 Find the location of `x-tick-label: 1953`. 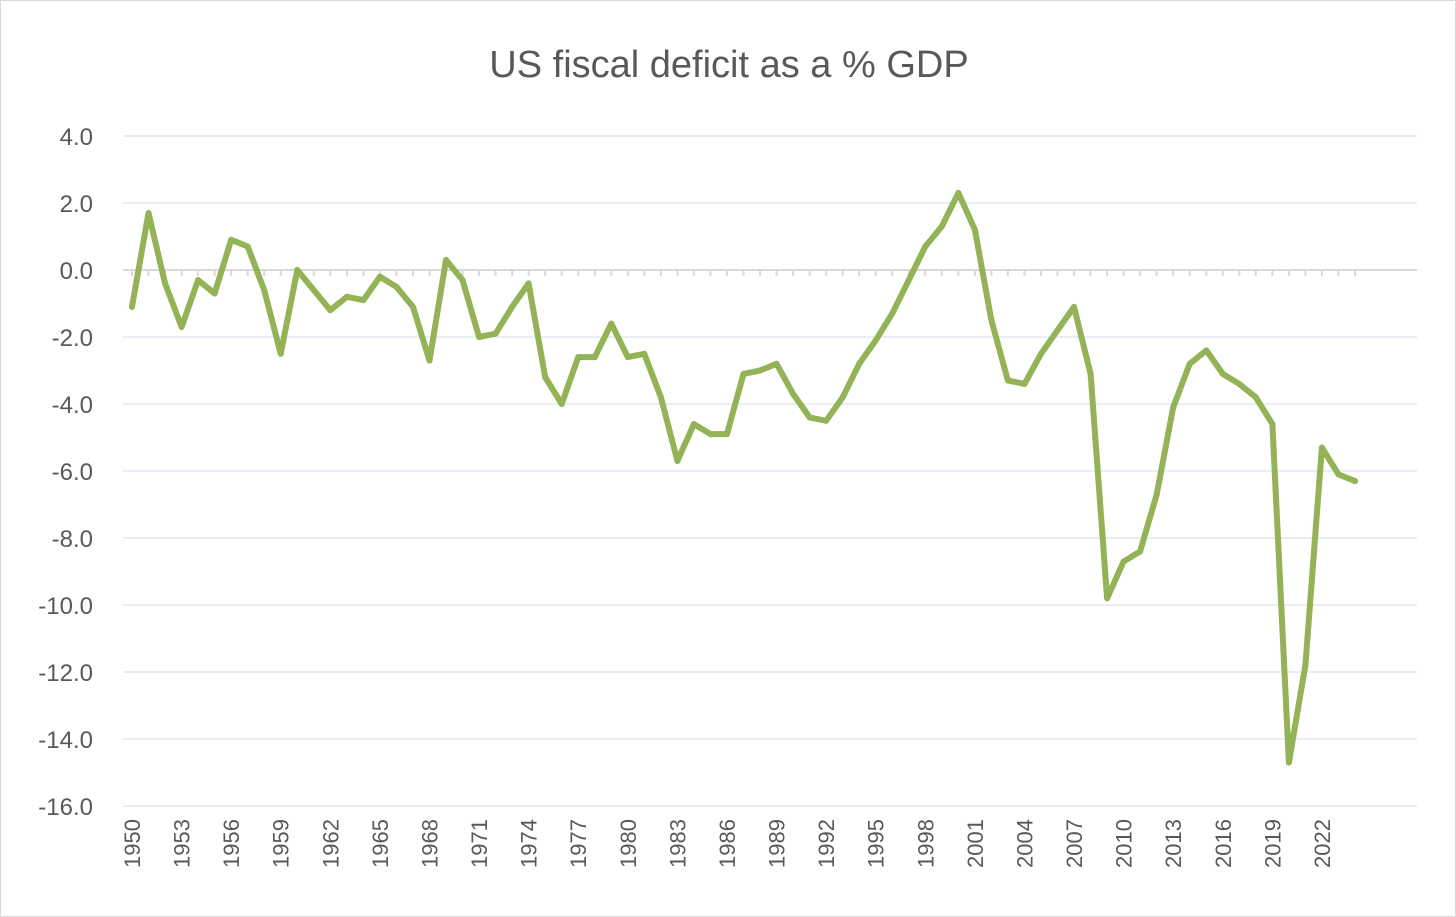

x-tick-label: 1953 is located at coordinates (182, 843).